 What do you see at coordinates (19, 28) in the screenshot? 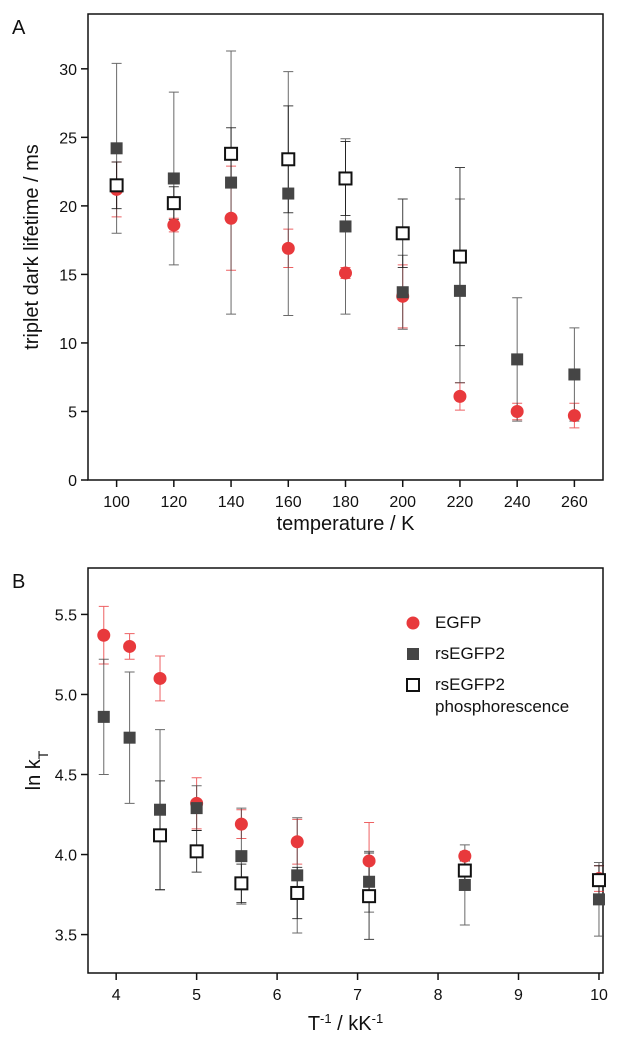
I see `panel-label: A` at bounding box center [19, 28].